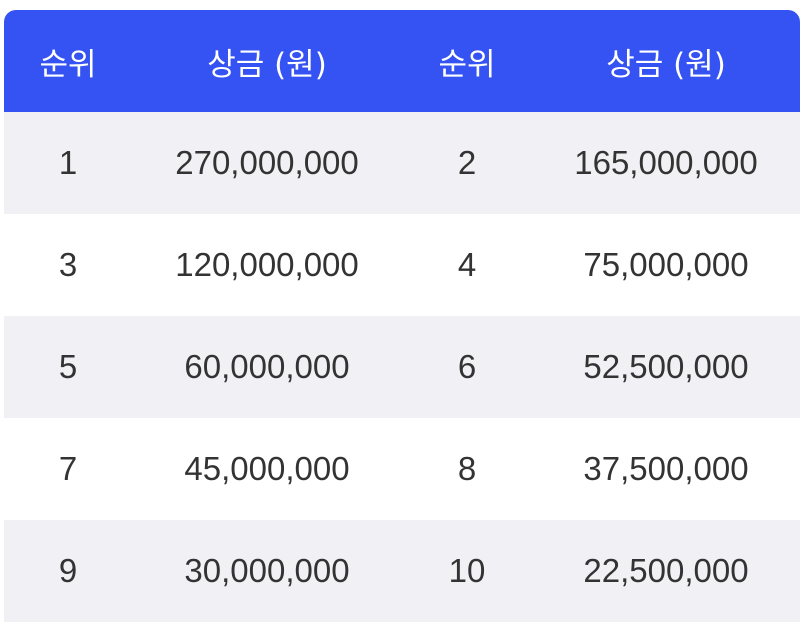 This screenshot has height=624, width=804. What do you see at coordinates (68, 162) in the screenshot?
I see `rank-cell: 1` at bounding box center [68, 162].